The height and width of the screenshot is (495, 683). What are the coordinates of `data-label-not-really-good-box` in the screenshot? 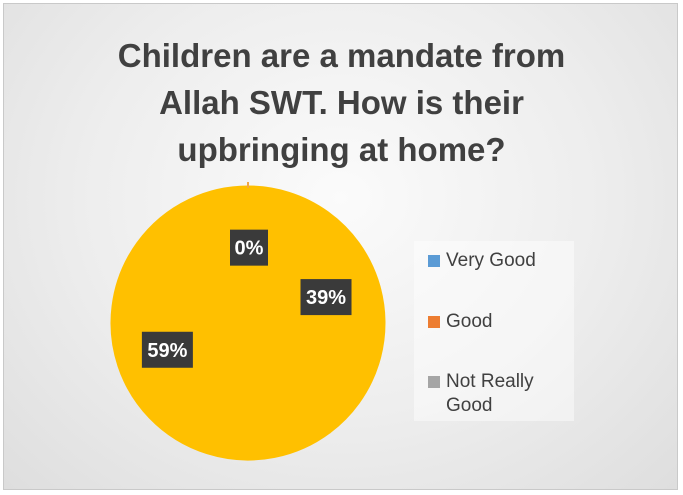 It's located at (167, 349).